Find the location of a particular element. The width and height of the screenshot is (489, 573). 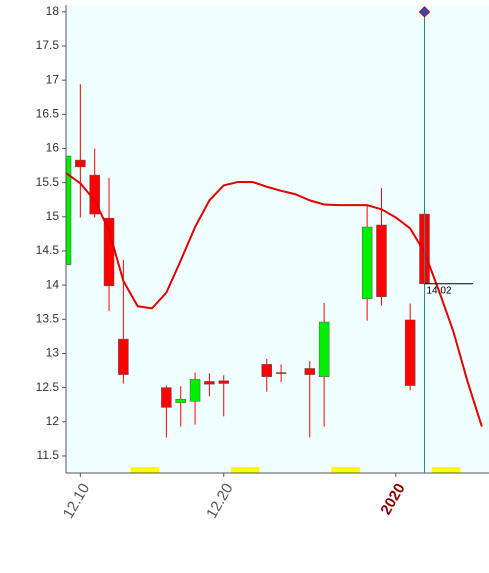

y-tick-label: 14 is located at coordinates (53, 284).